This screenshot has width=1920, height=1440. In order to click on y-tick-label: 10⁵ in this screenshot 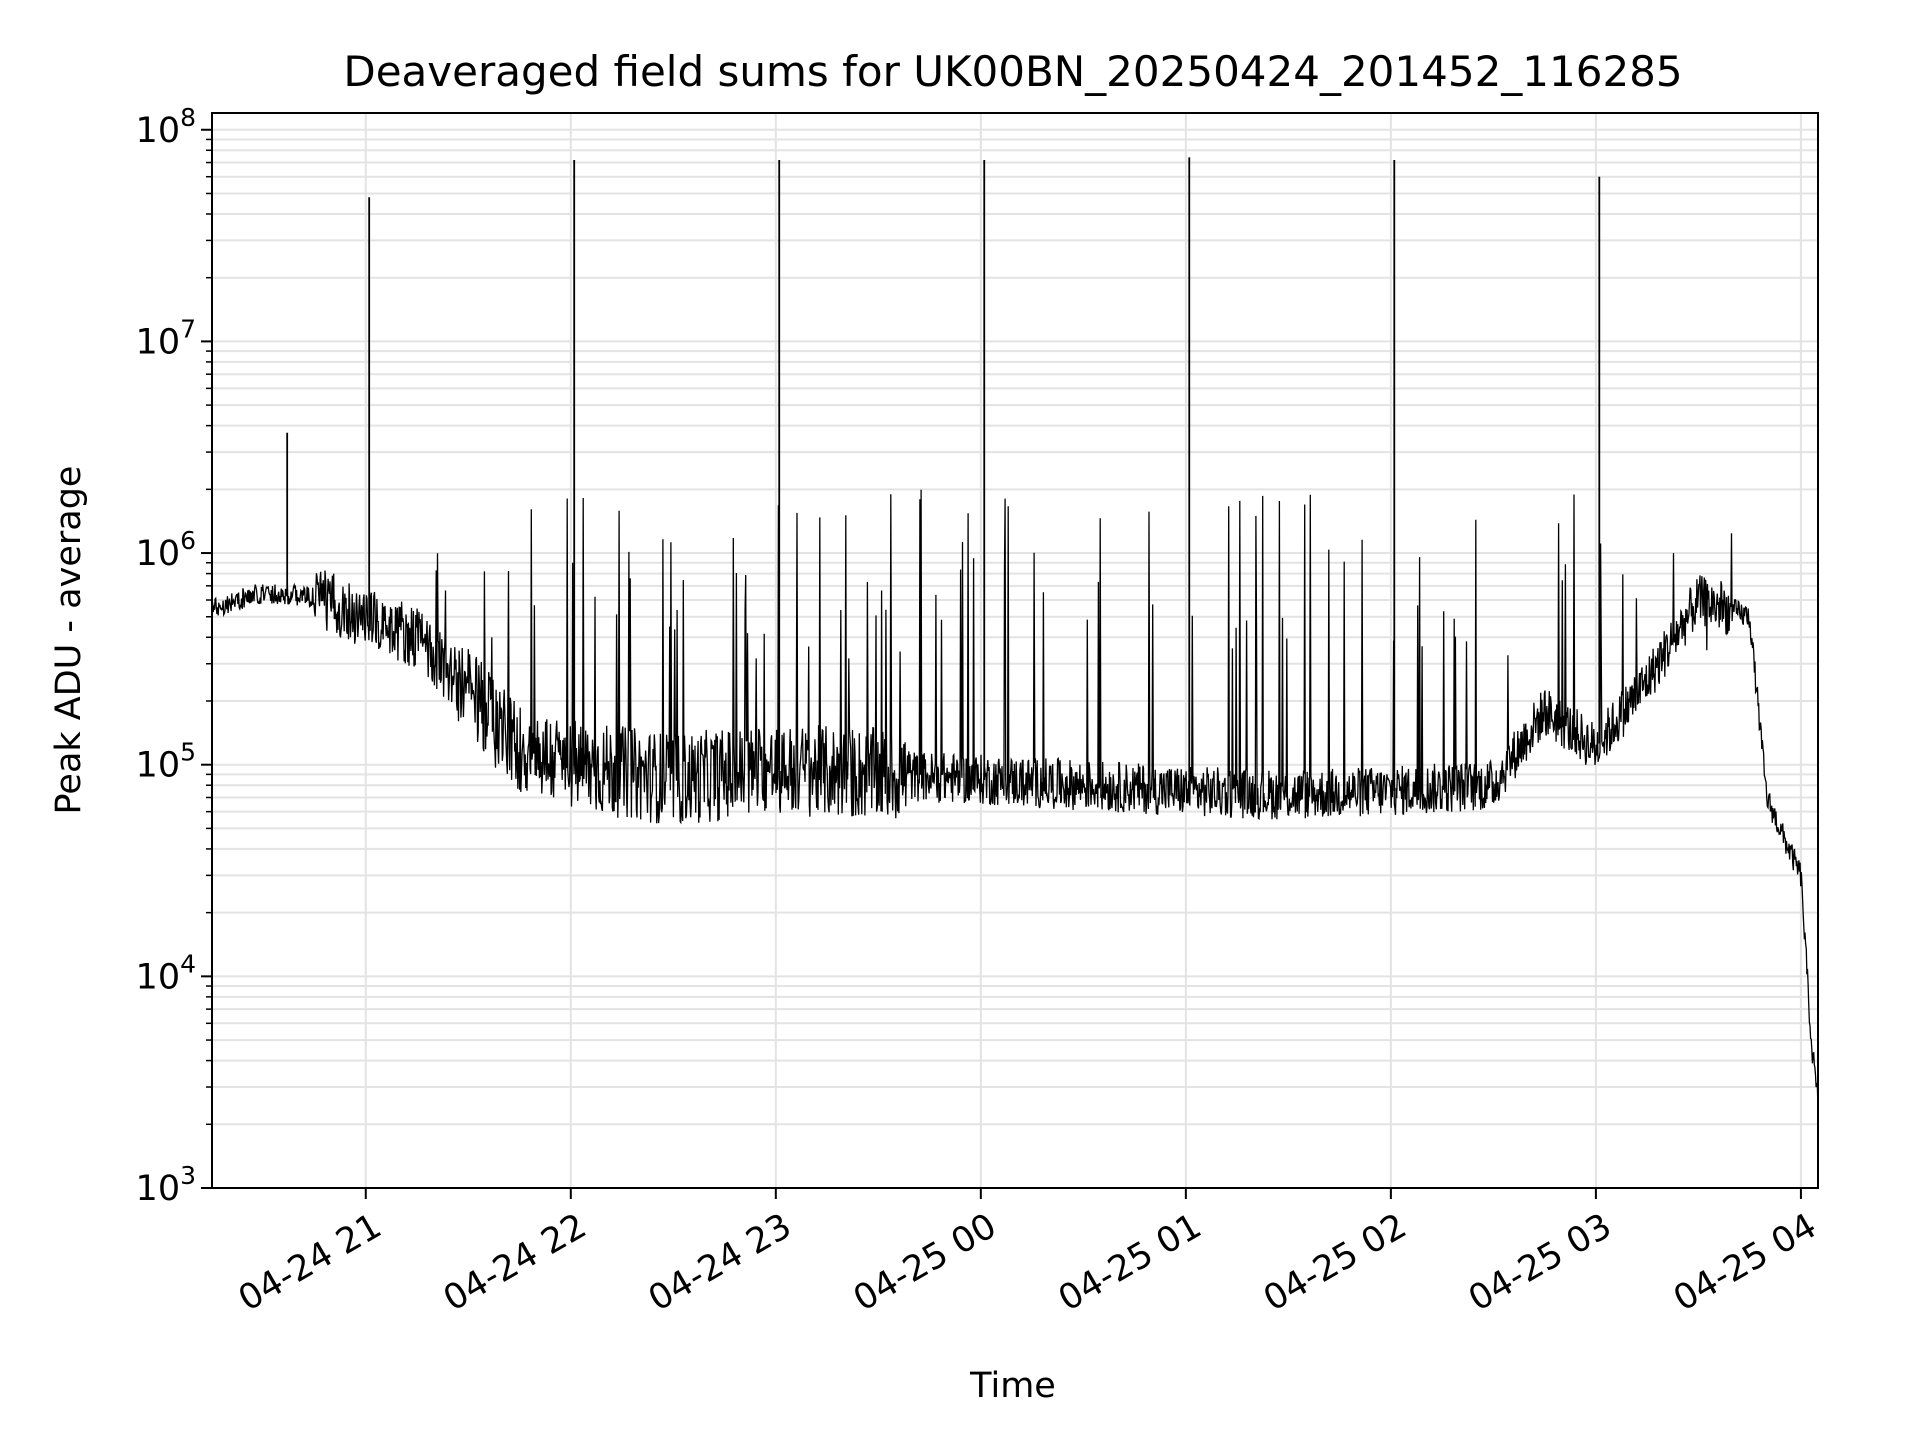, I will do `click(166, 762)`.